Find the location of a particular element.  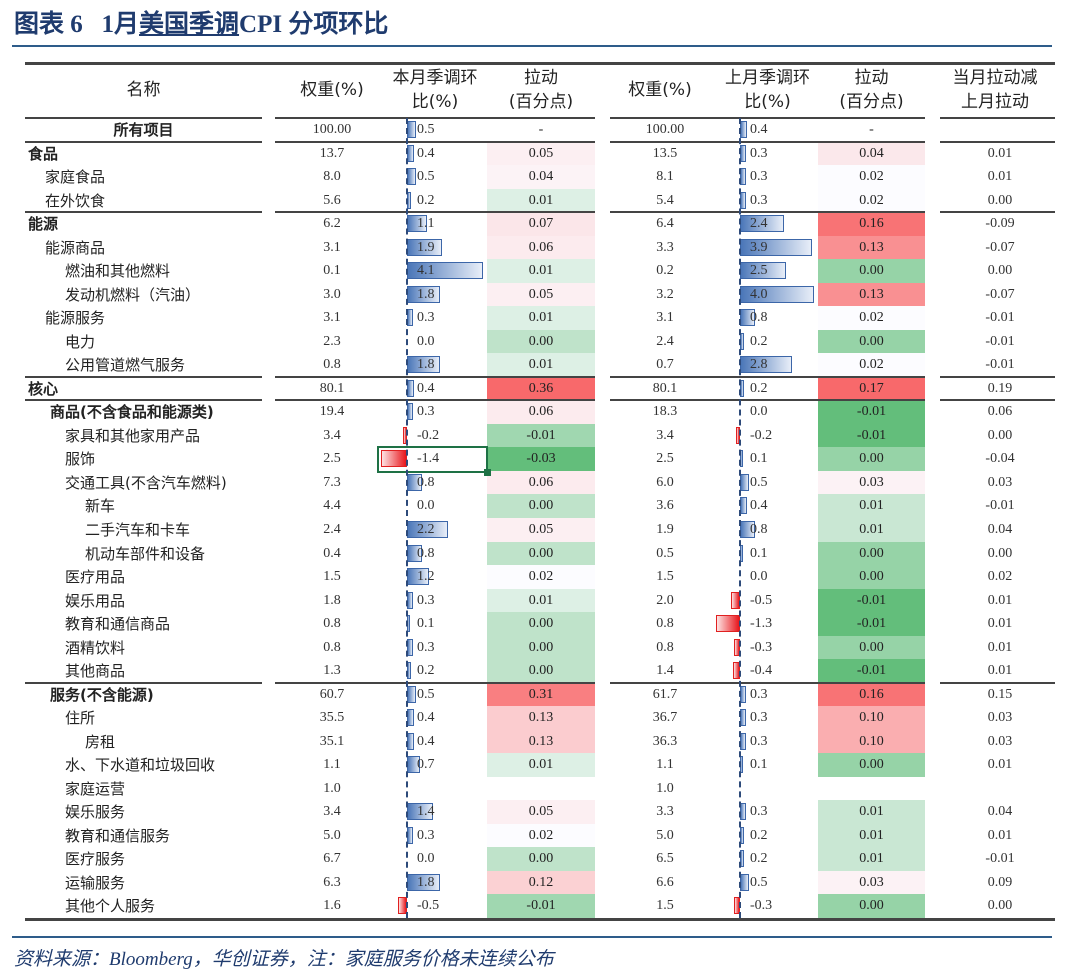

mom-previous: 0.3 is located at coordinates (759, 200).